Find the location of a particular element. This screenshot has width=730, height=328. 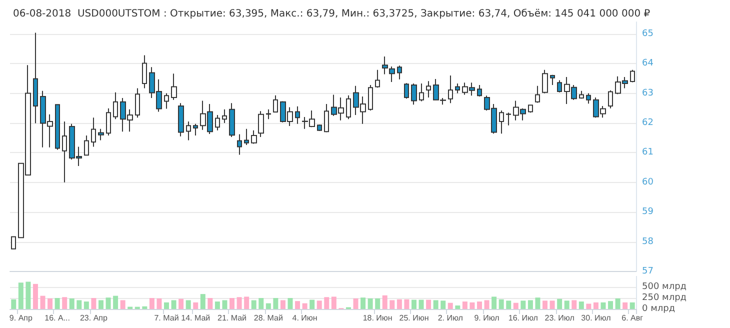

x-tick-label: 9. Апр is located at coordinates (21, 318).